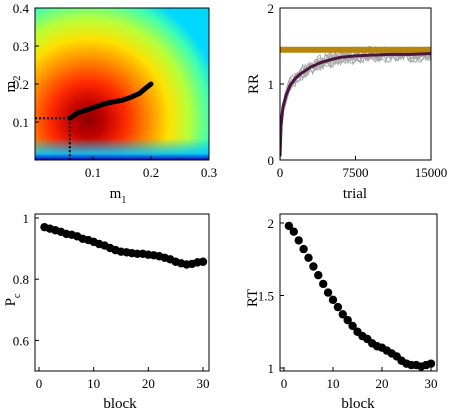  I want to click on pc-ylabel: Pc, so click(13, 299).